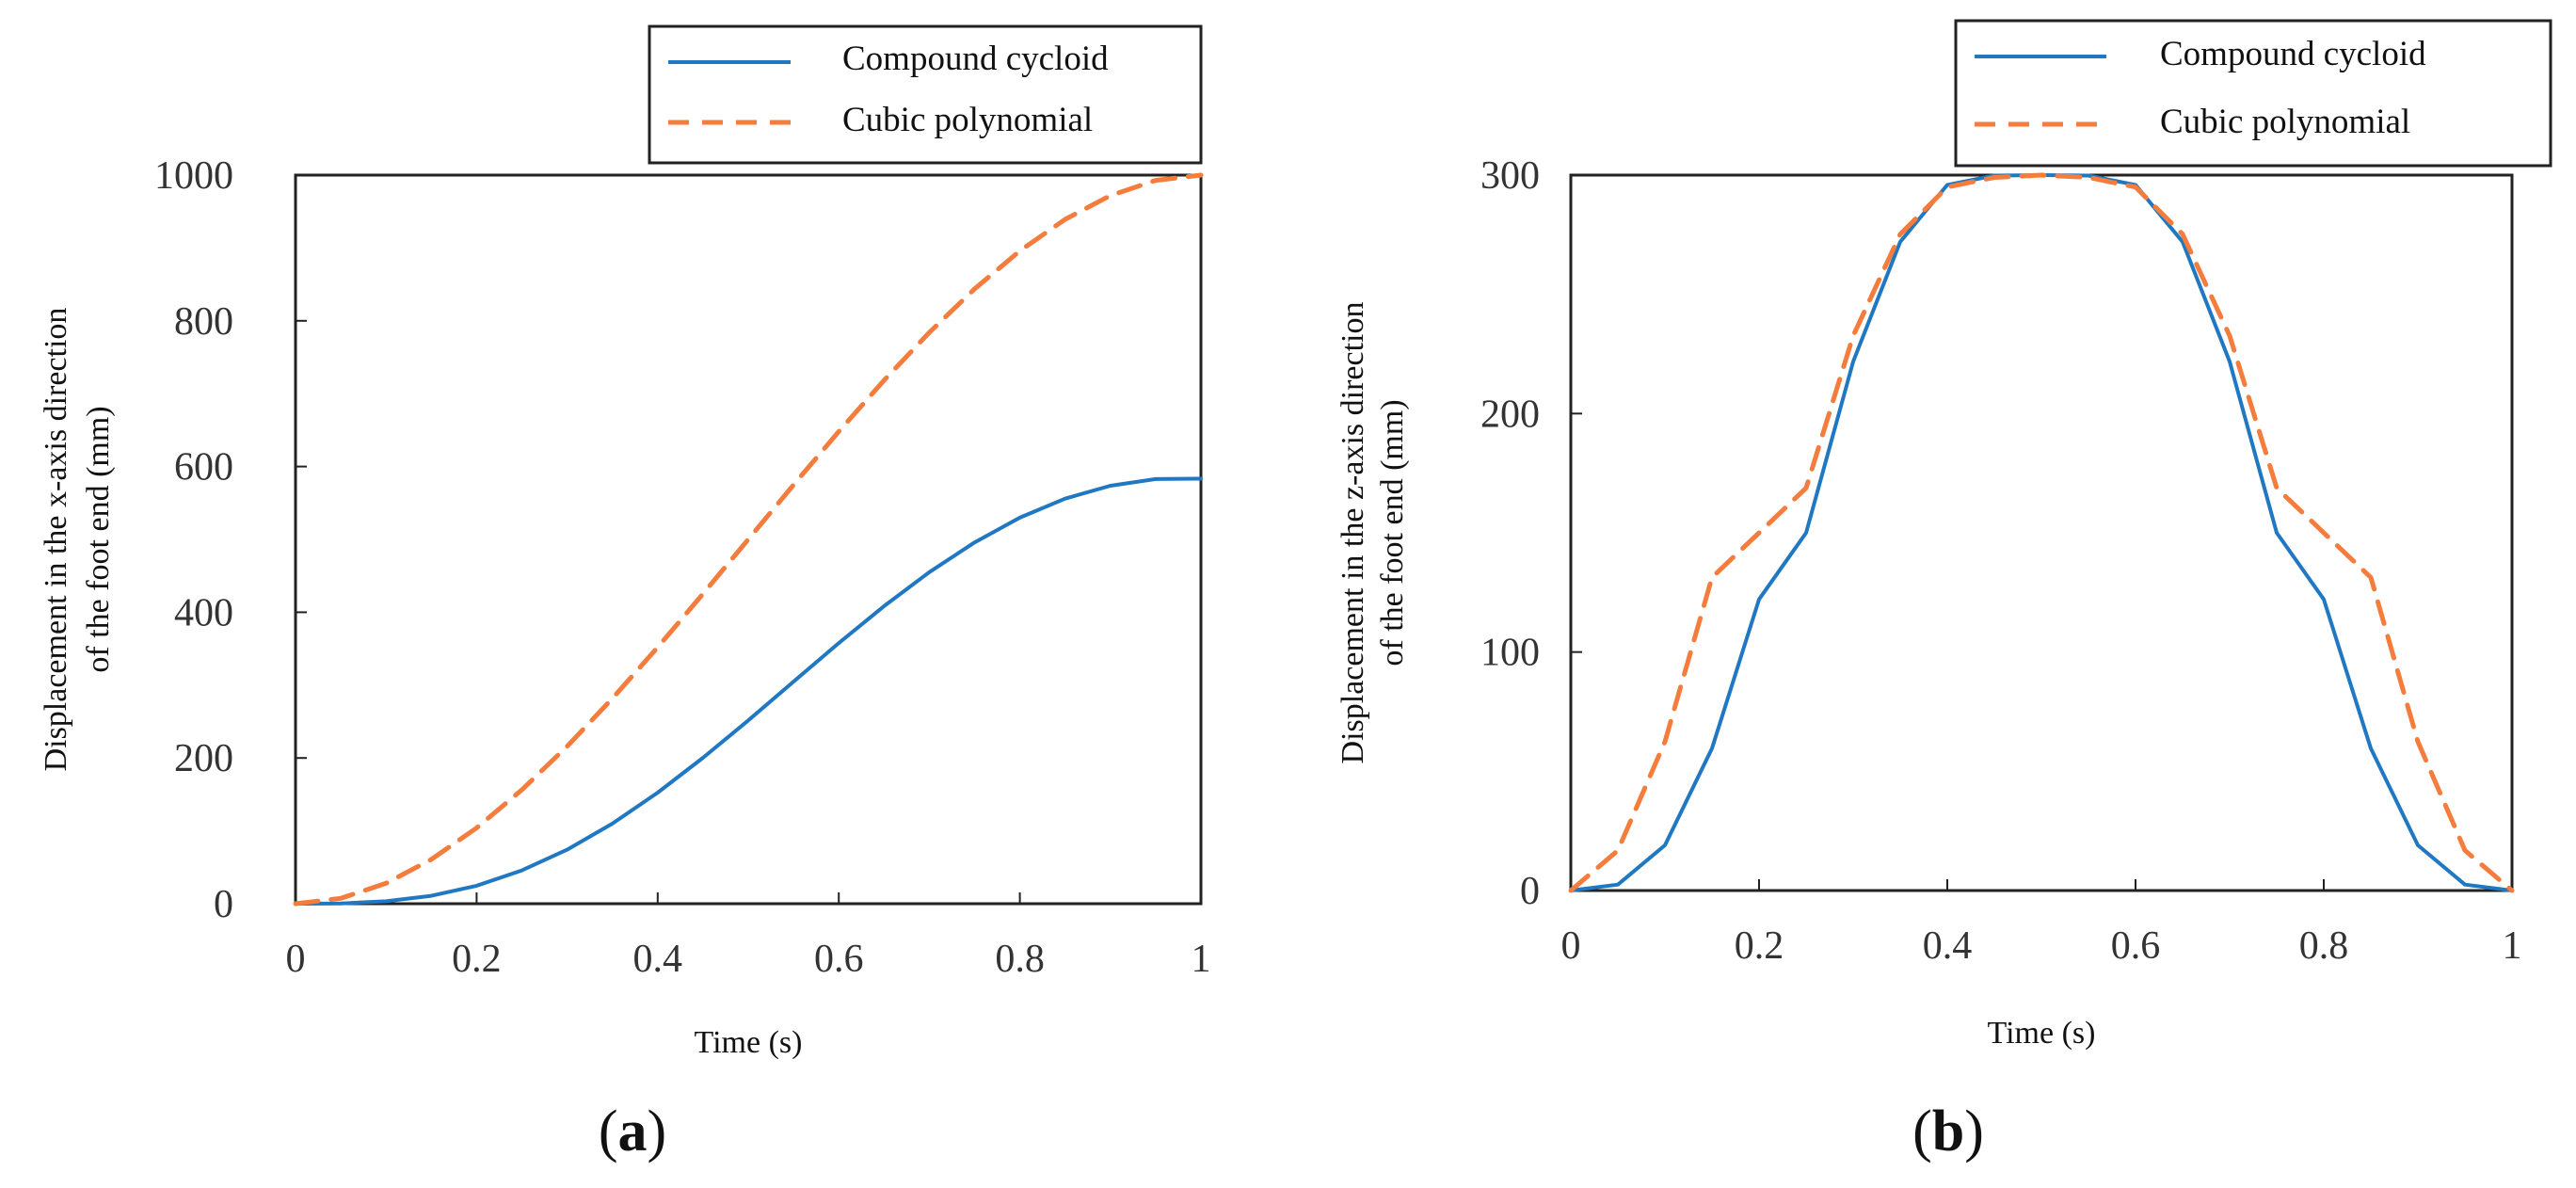 The image size is (2576, 1188). Describe the element at coordinates (749, 1042) in the screenshot. I see `panel-a-xlabel: Time (s)` at that location.